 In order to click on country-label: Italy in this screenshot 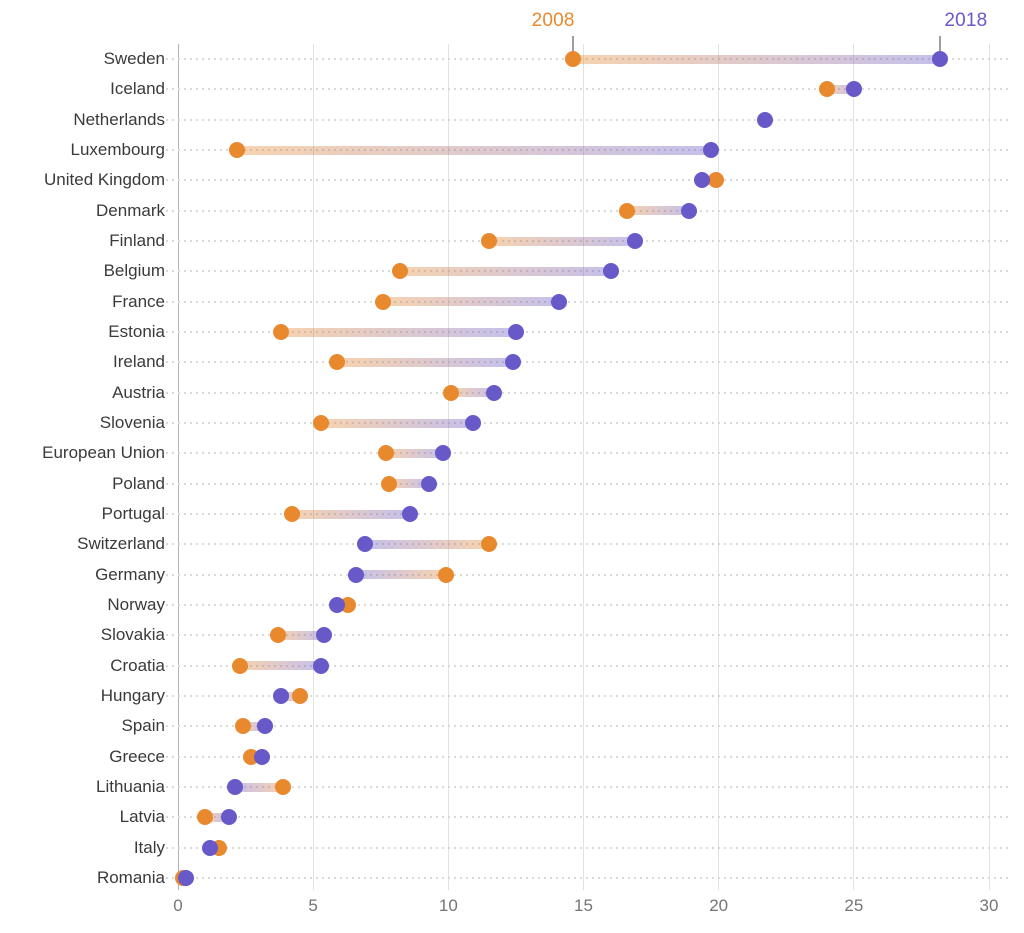, I will do `click(149, 847)`.